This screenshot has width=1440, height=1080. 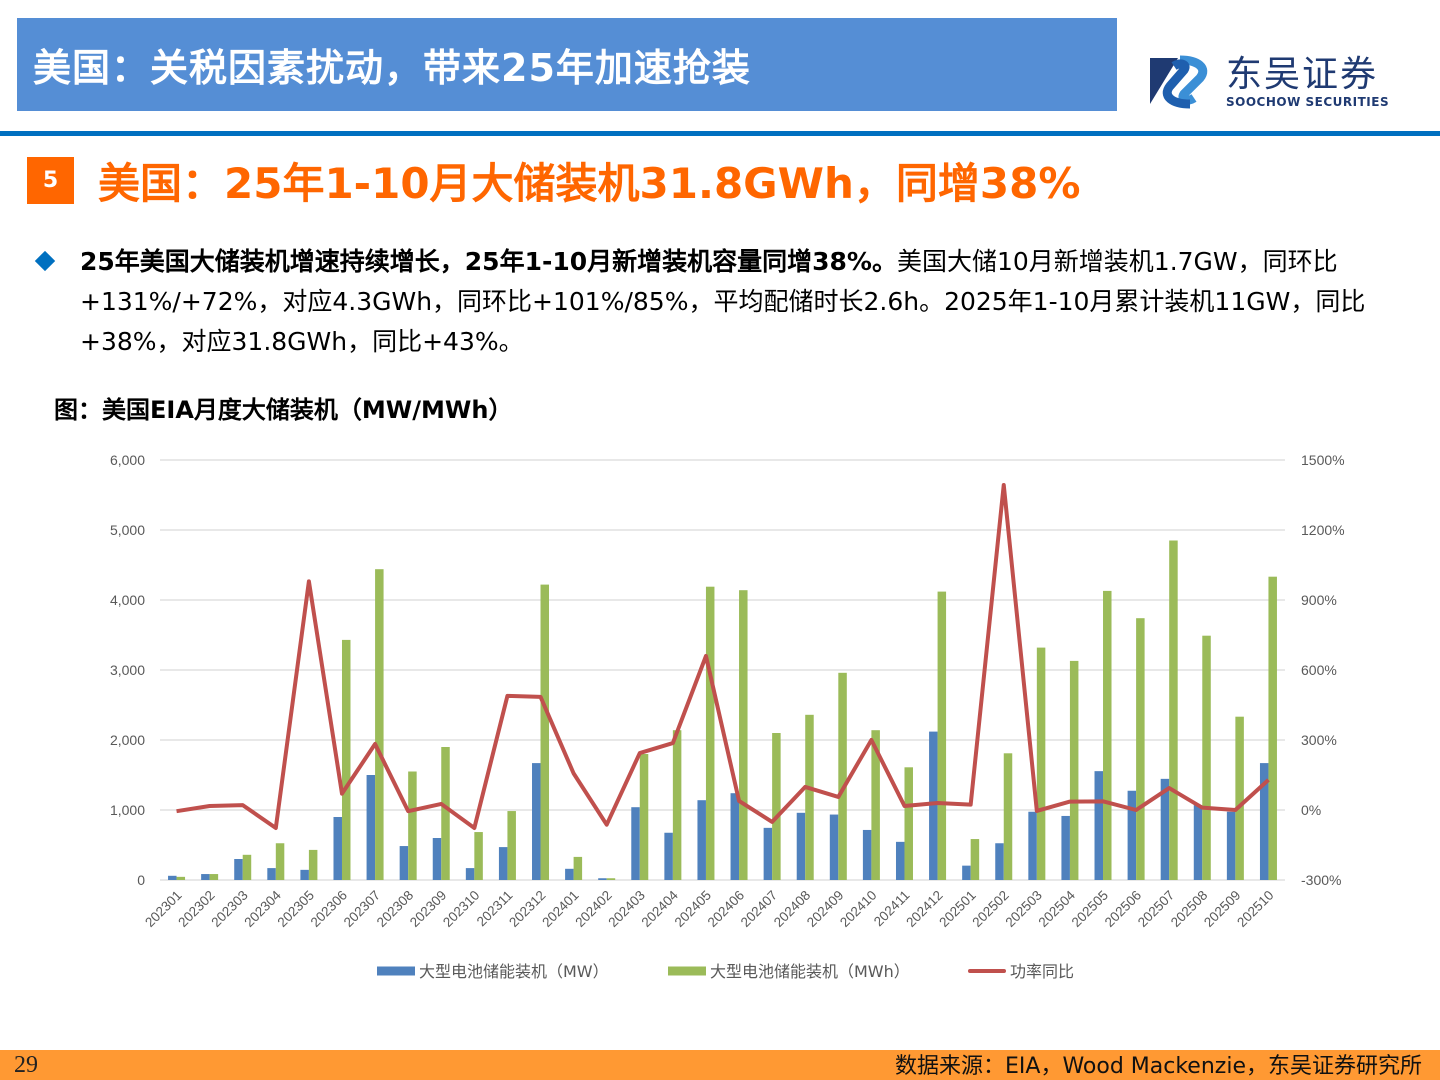 What do you see at coordinates (1323, 460) in the screenshot?
I see `y-axis-tick-right: 1500%` at bounding box center [1323, 460].